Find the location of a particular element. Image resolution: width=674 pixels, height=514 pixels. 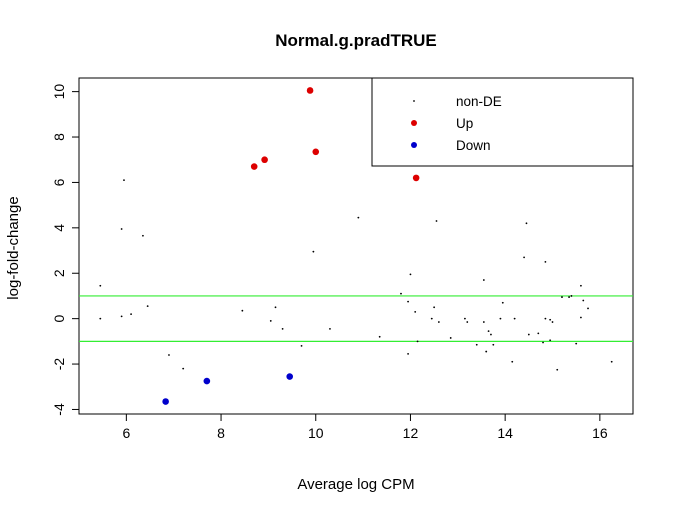

chart-title: Normal.g.pradTRUE is located at coordinates (356, 40).